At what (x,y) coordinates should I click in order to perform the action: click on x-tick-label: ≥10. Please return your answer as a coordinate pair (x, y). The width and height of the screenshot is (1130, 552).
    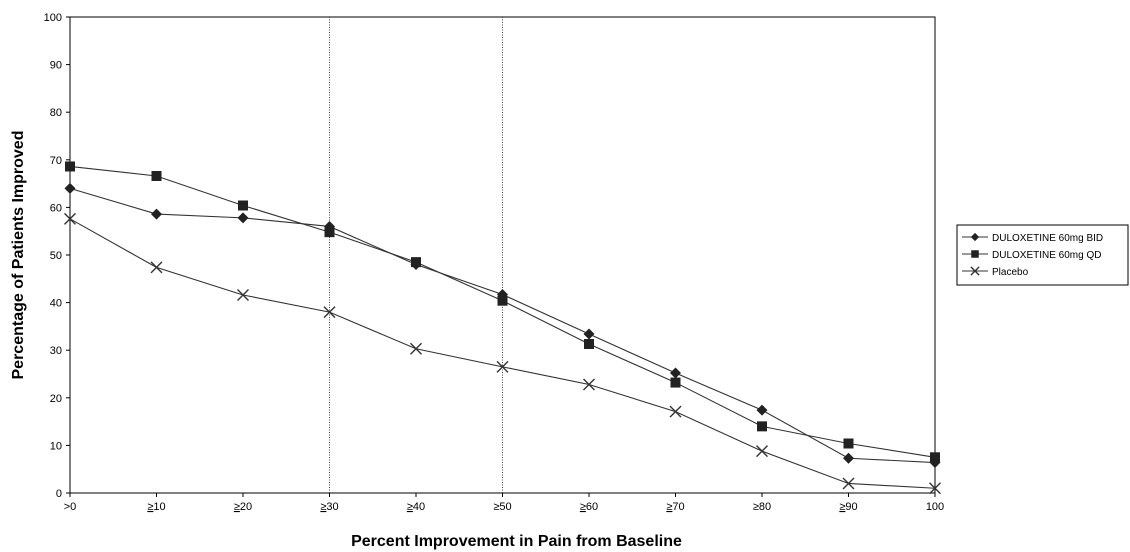
    Looking at the image, I should click on (156, 507).